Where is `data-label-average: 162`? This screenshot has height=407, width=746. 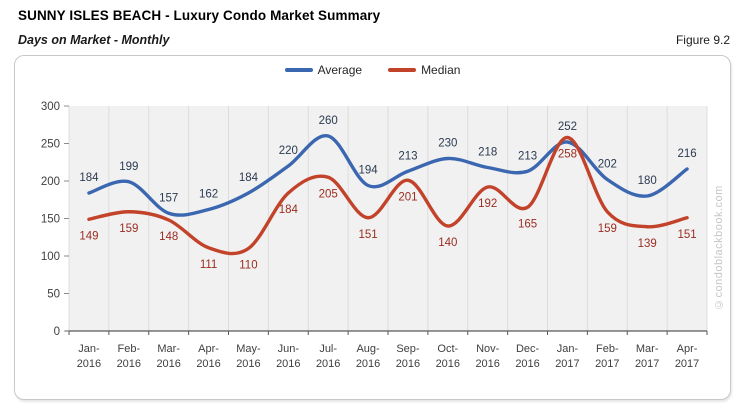
data-label-average: 162 is located at coordinates (208, 195).